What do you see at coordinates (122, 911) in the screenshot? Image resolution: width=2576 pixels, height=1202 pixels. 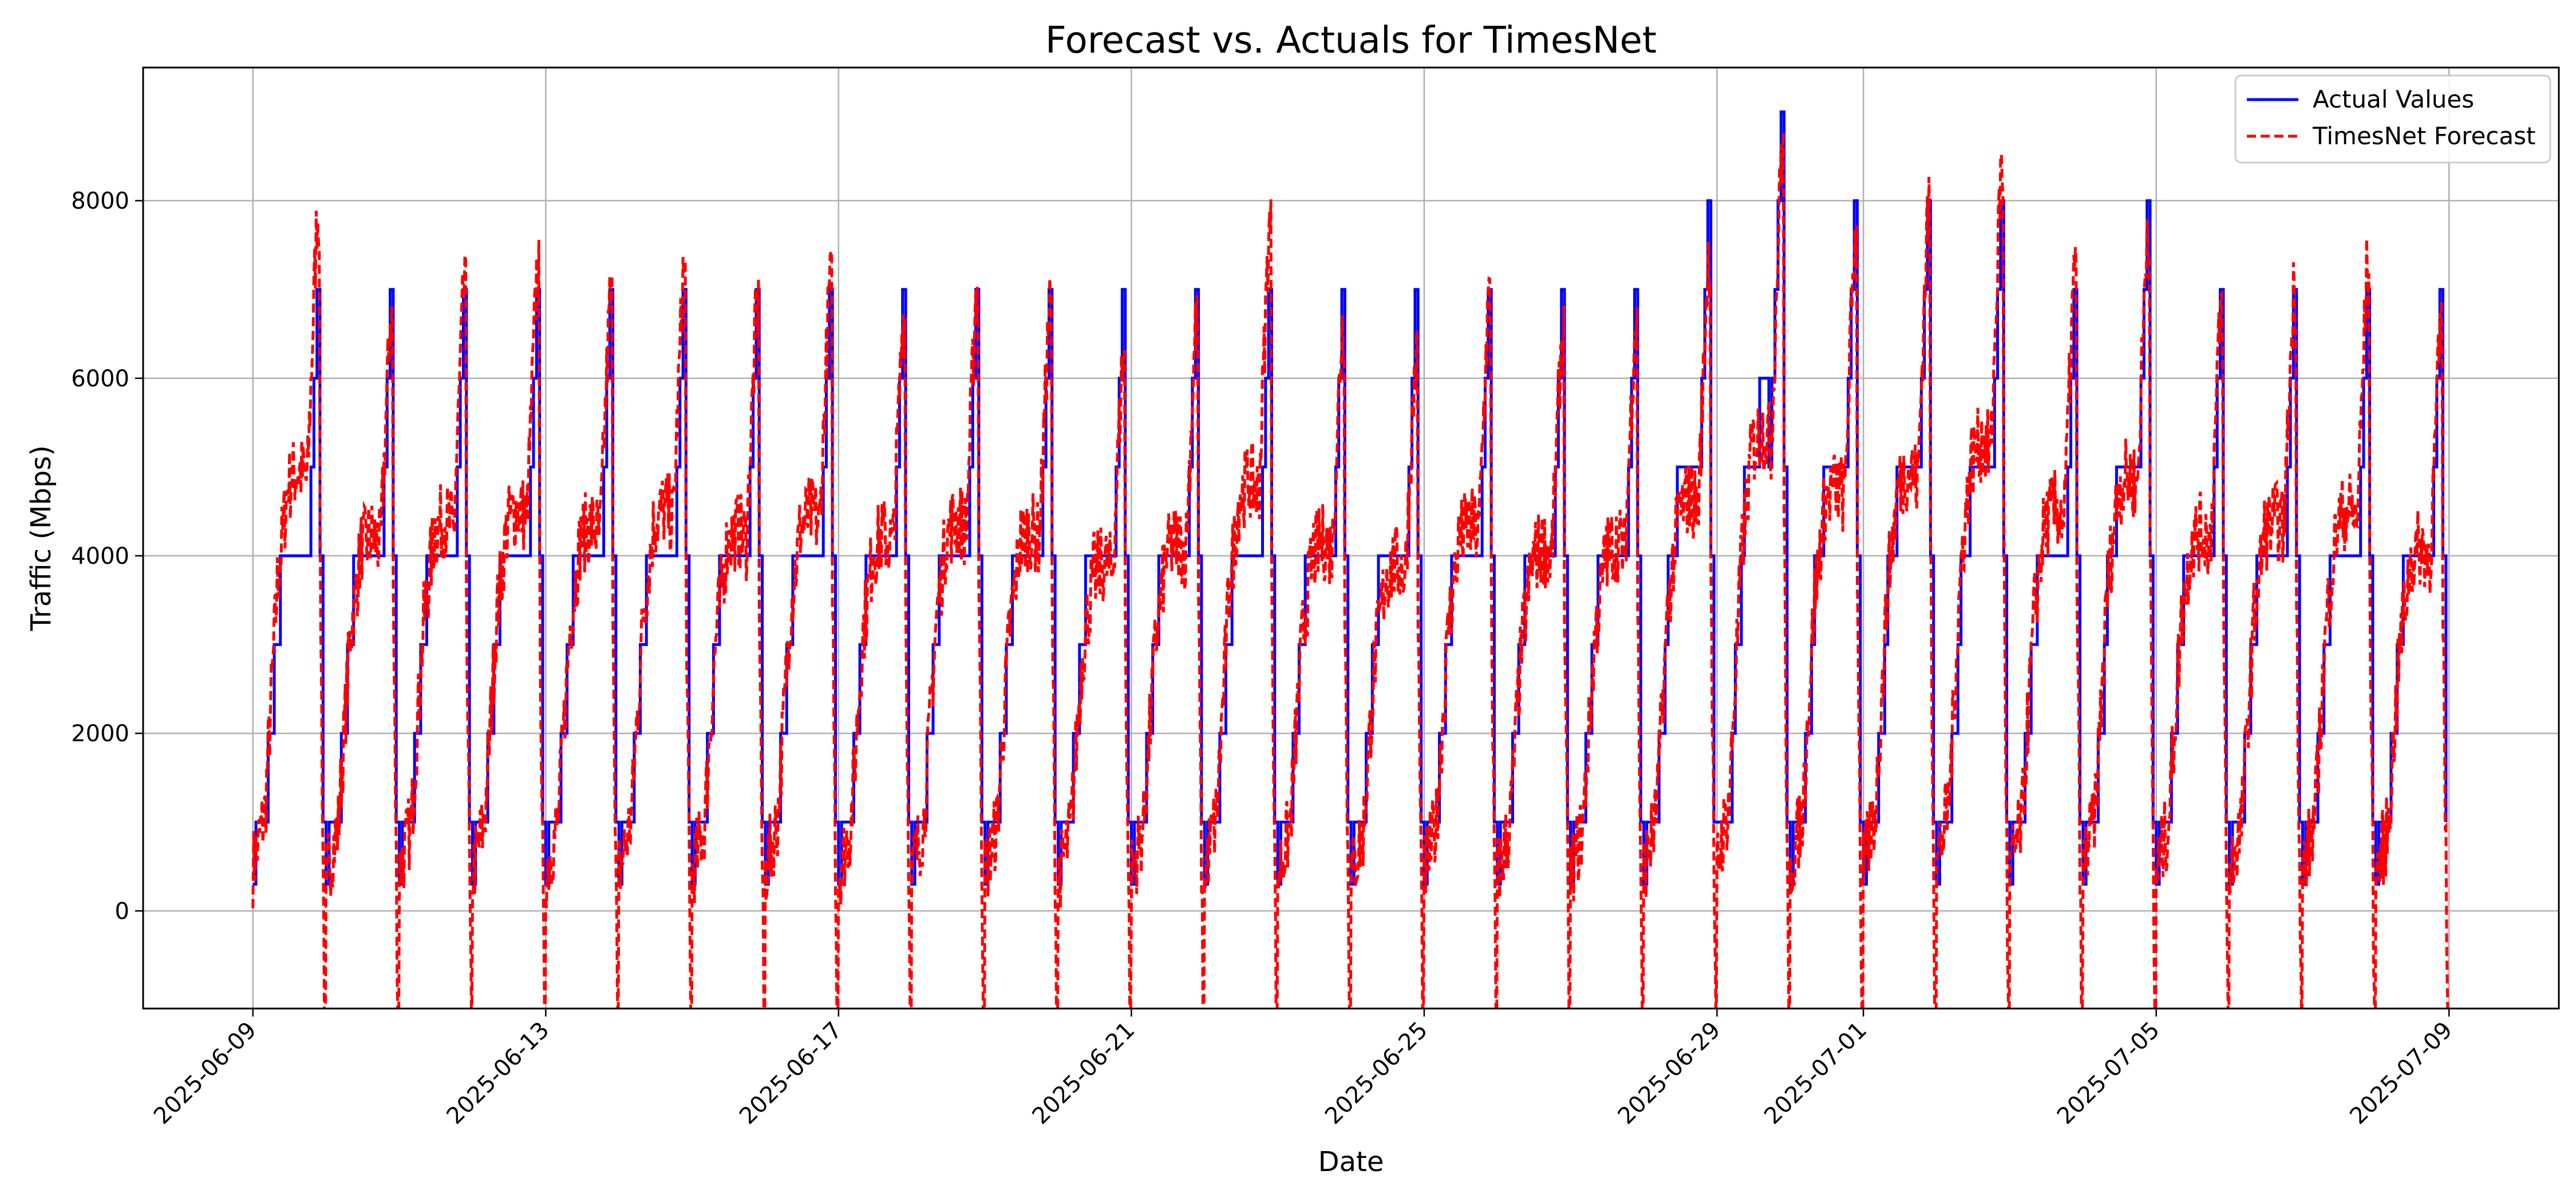 I see `y-tick-label: 0` at bounding box center [122, 911].